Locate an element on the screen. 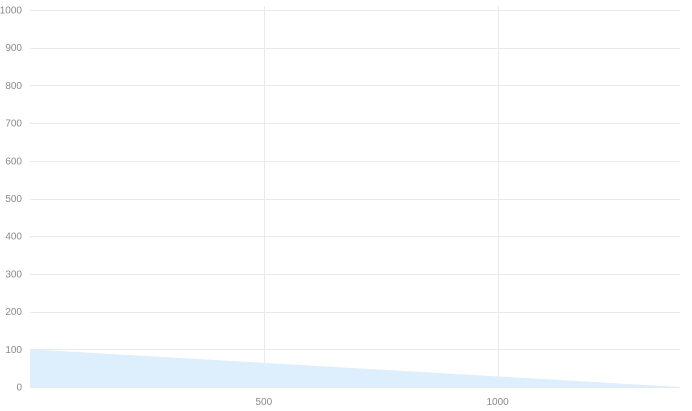 This screenshot has width=692, height=411. area-fill is located at coordinates (355, 368).